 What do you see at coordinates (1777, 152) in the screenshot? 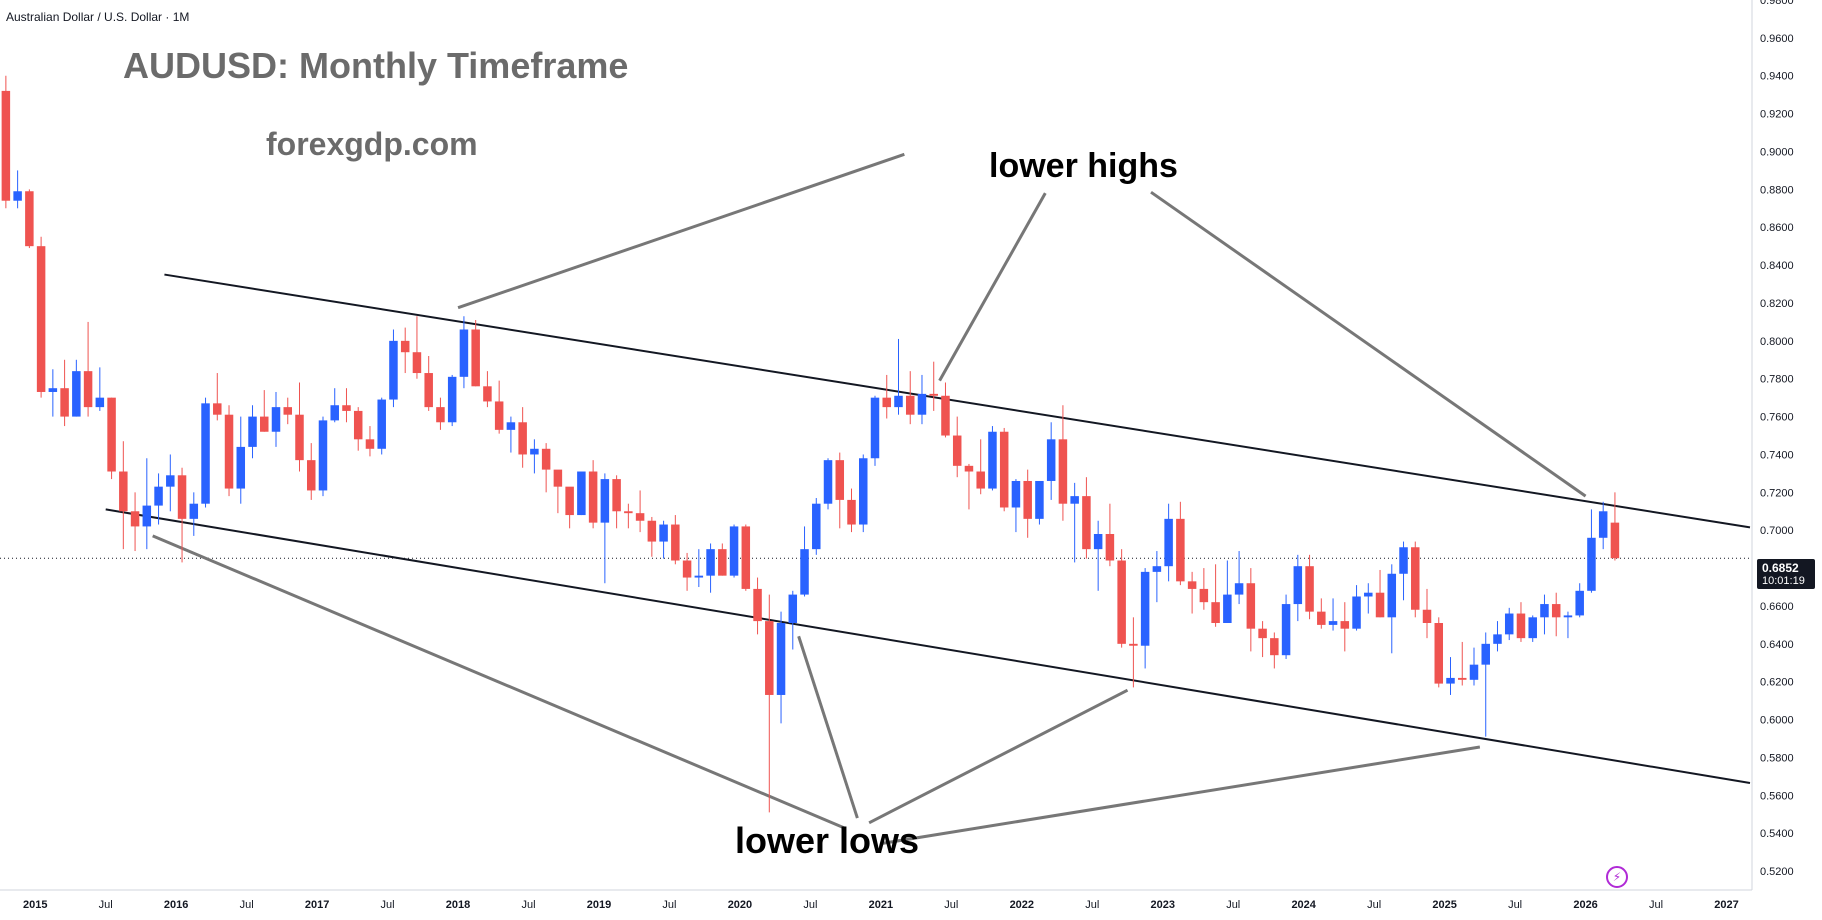
I see `price-tick-label: 0.9000` at bounding box center [1777, 152].